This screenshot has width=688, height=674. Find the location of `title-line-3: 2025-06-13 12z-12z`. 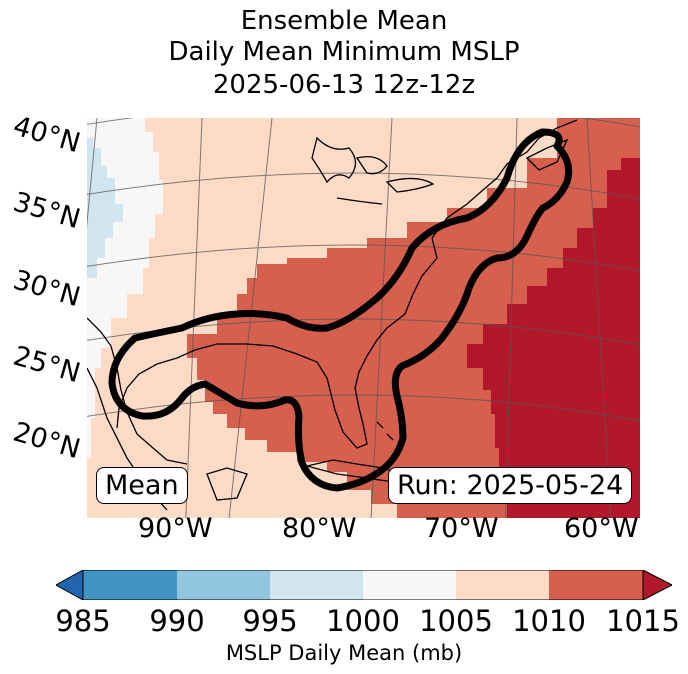

title-line-3: 2025-06-13 12z-12z is located at coordinates (344, 85).